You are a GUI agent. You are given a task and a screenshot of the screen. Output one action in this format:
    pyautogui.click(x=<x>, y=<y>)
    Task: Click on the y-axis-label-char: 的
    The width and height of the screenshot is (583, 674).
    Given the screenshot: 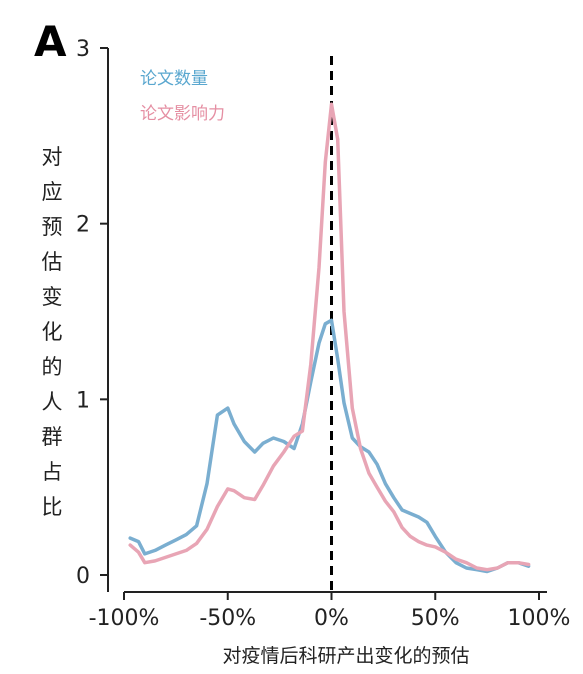 What is the action you would take?
    pyautogui.click(x=52, y=367)
    